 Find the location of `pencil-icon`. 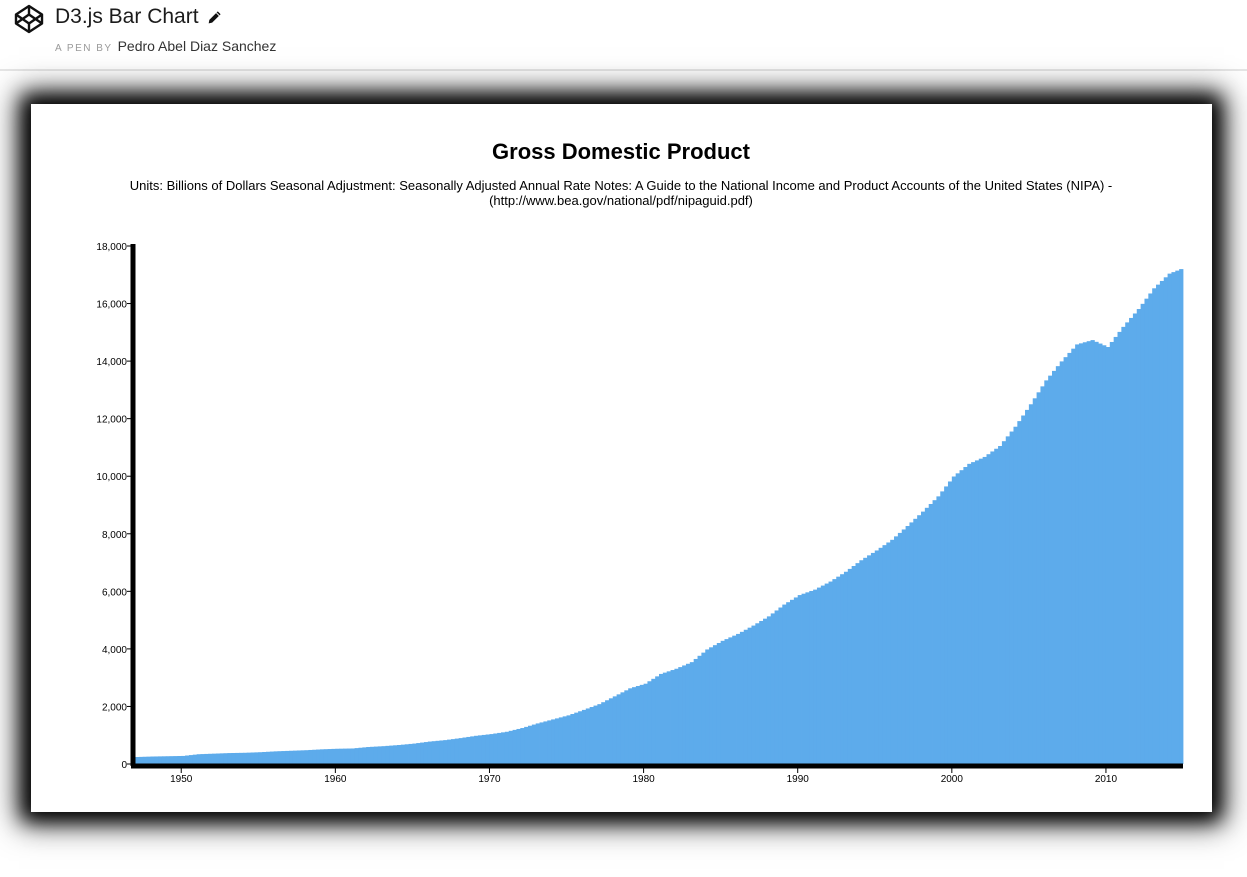

pencil-icon is located at coordinates (214, 17).